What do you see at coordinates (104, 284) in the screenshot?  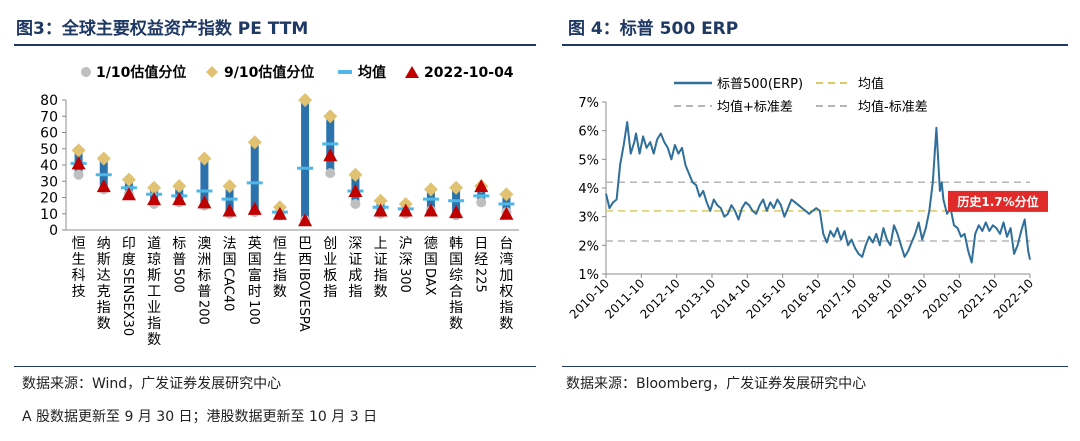 I see `pe-category-label: 纳斯达克指数` at bounding box center [104, 284].